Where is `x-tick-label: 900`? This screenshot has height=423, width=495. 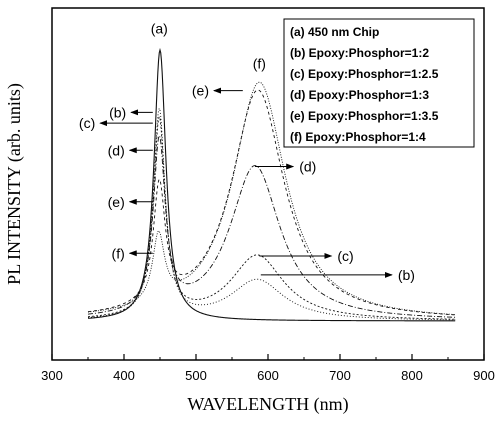 x-tick-label: 900 is located at coordinates (484, 375).